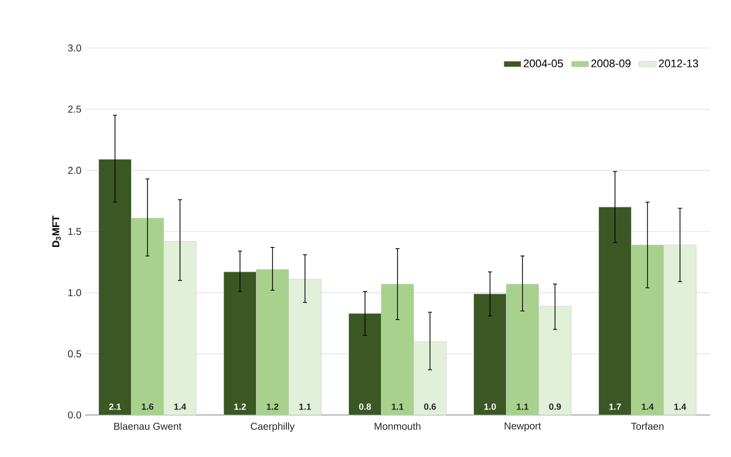 This screenshot has width=731, height=457. I want to click on data-label: 0.6, so click(430, 406).